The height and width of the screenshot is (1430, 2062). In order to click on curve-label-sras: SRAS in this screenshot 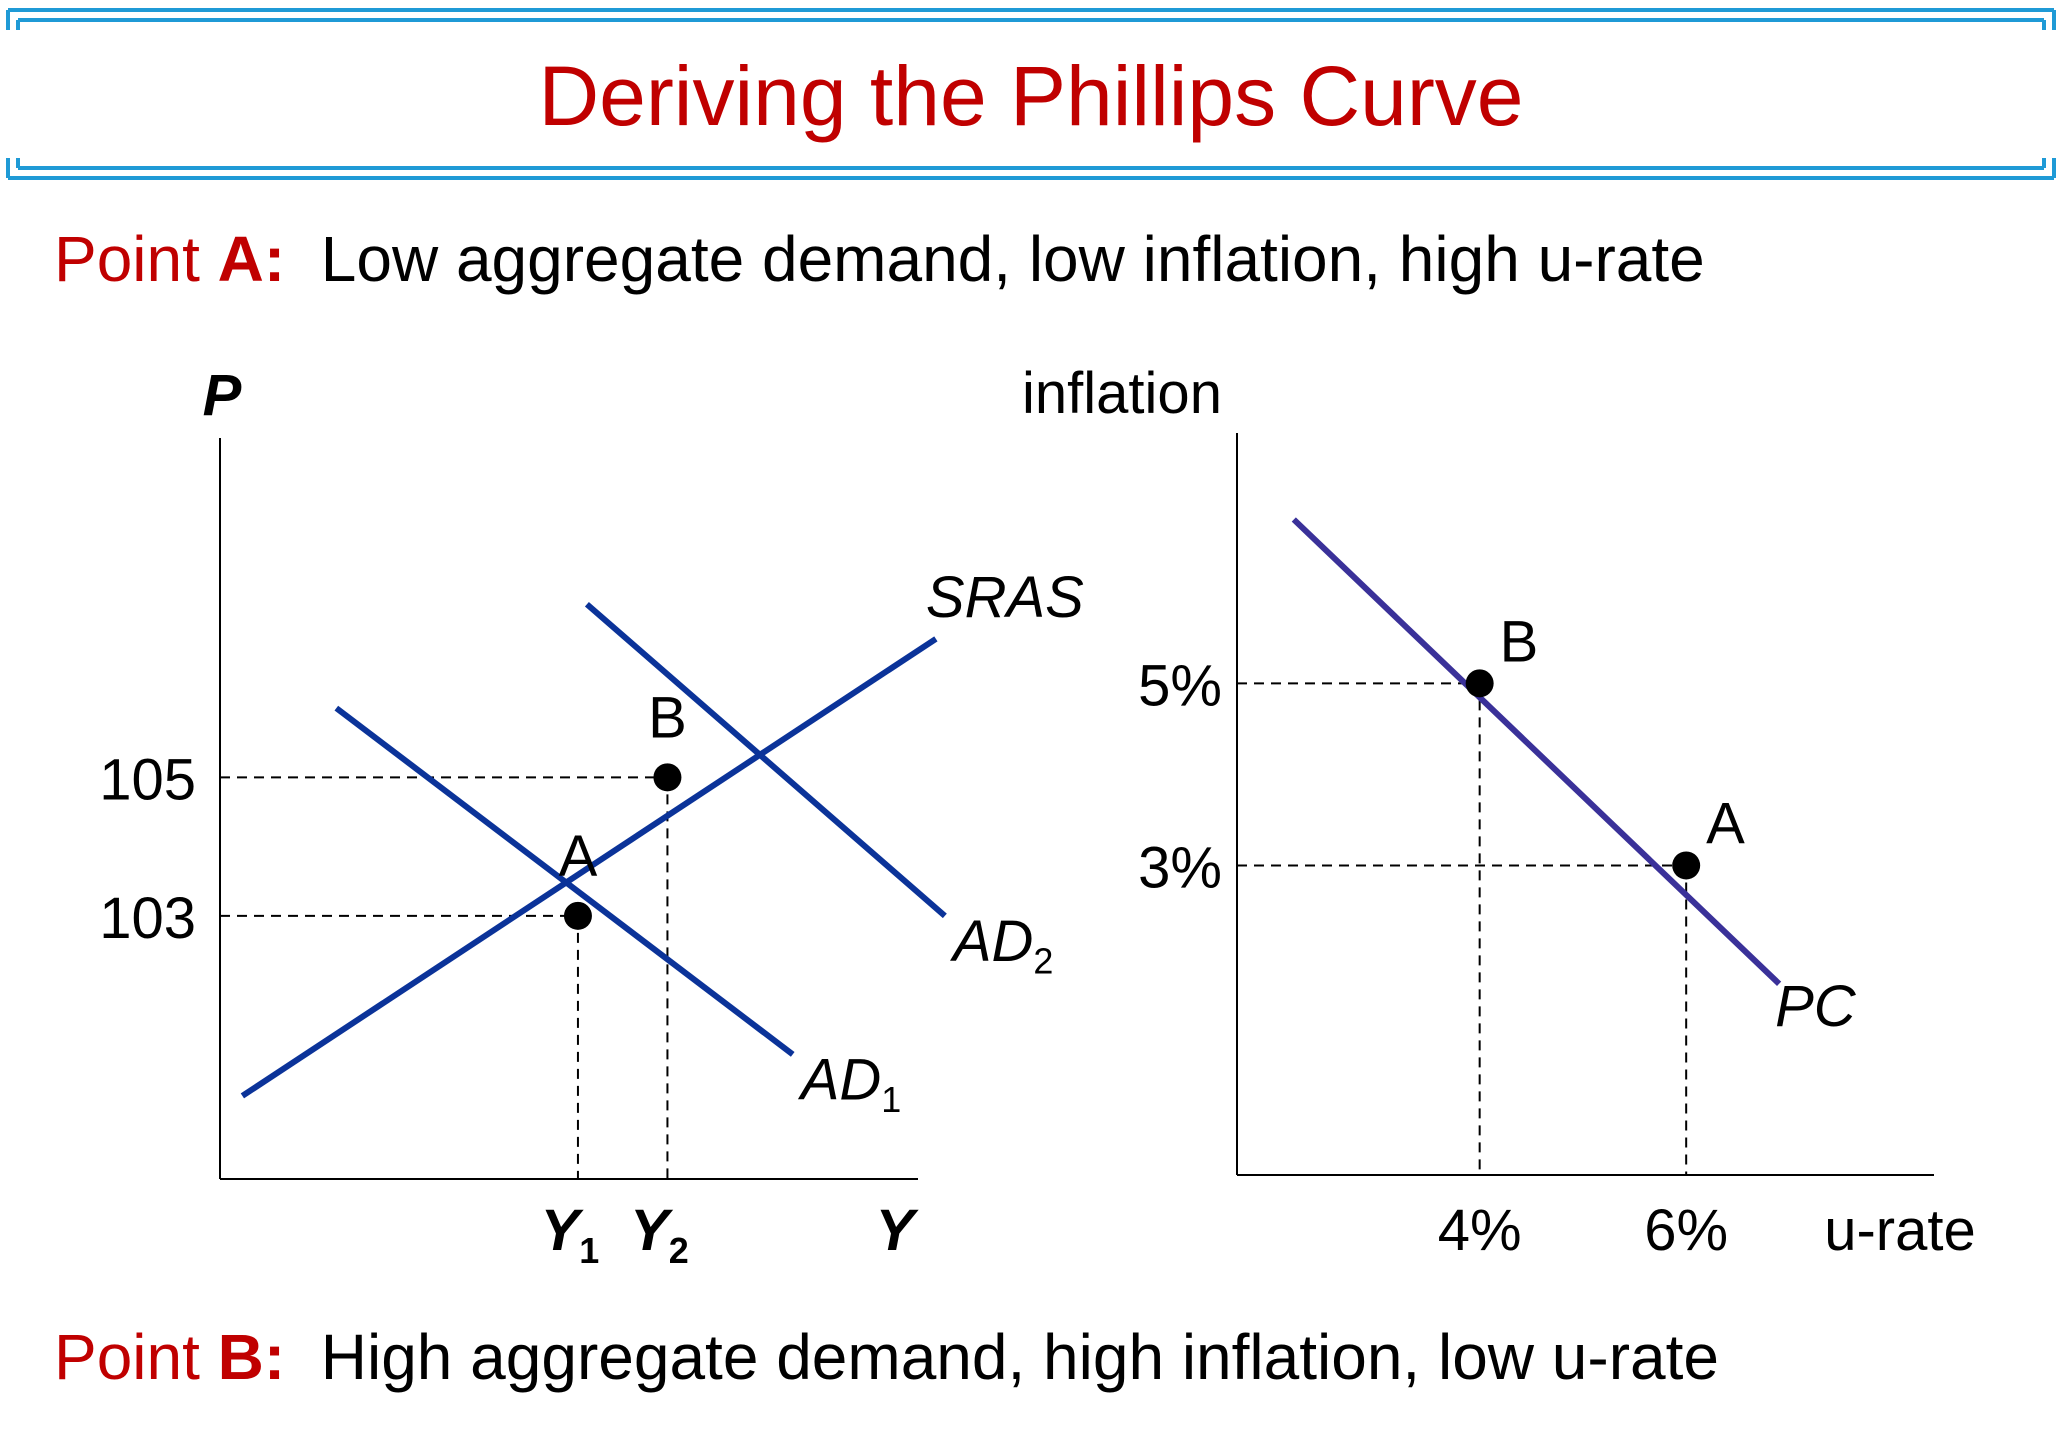, I will do `click(1005, 597)`.